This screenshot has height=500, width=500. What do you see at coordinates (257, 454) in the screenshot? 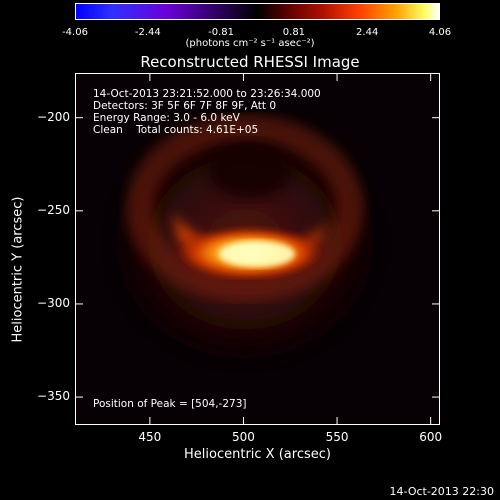
I see `x-axis-label: Heliocentric X (arcsec)` at bounding box center [257, 454].